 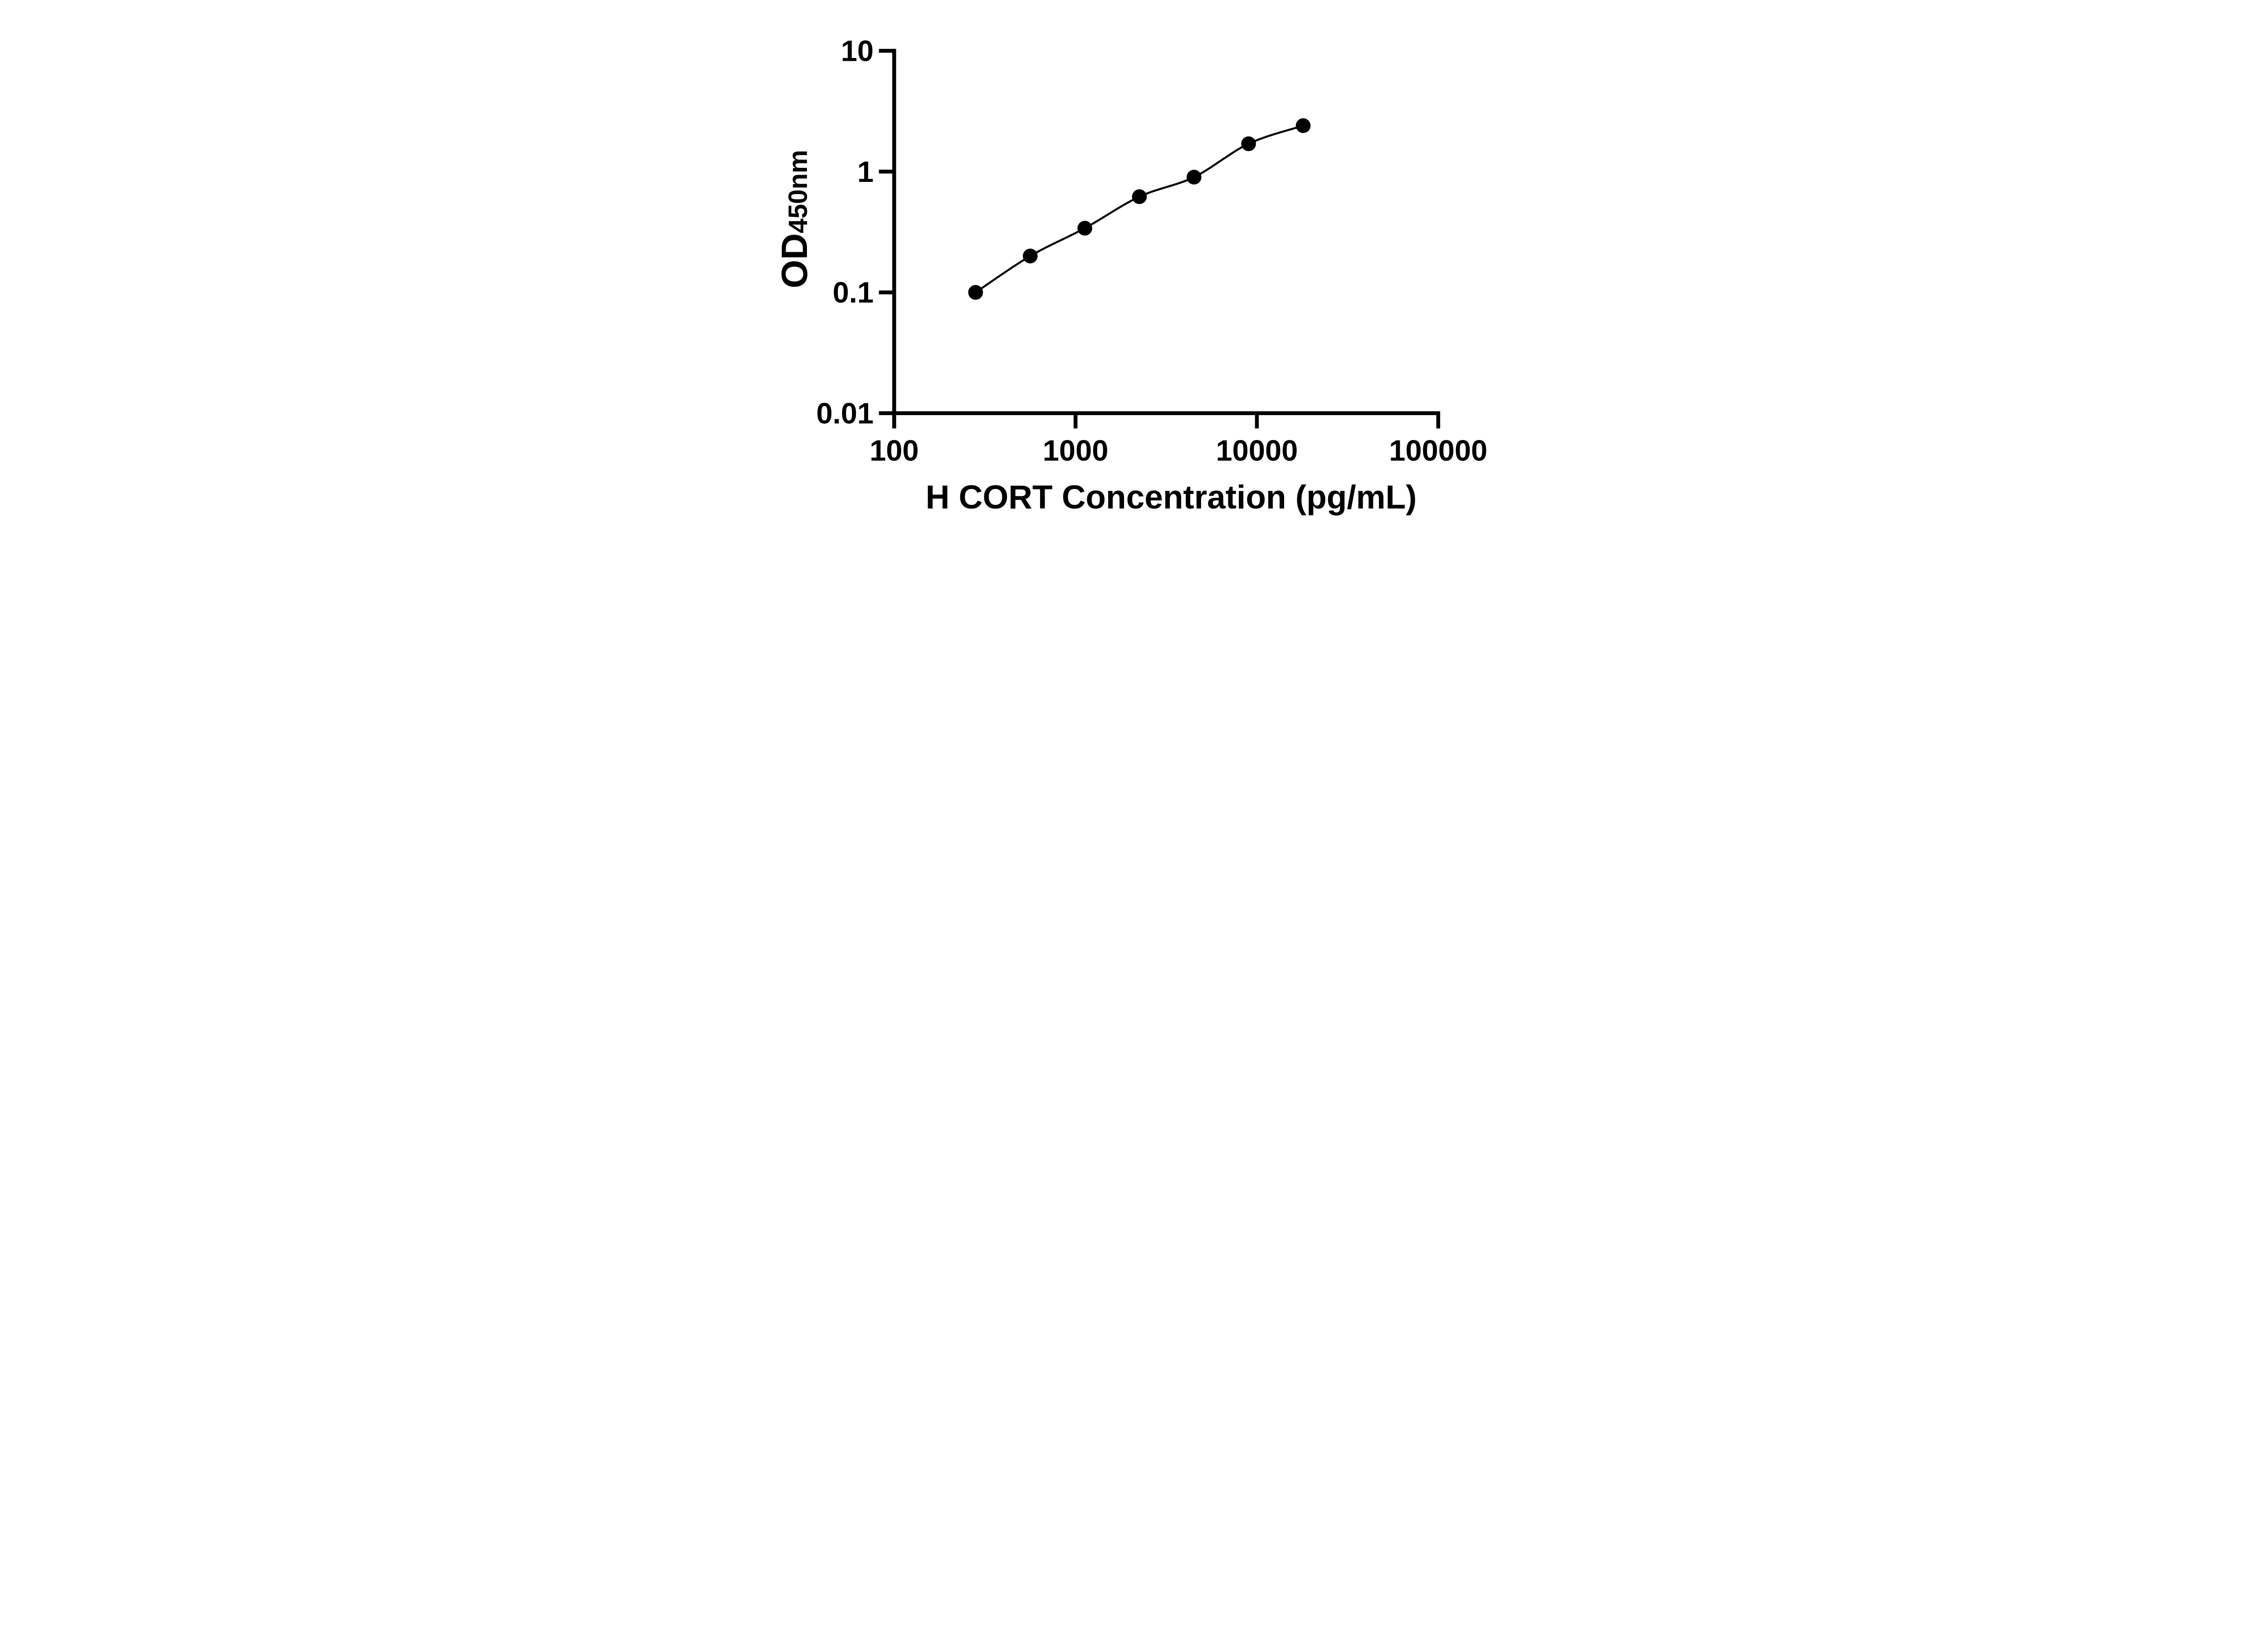 I want to click on y-axis-title-main: OD, so click(x=795, y=260).